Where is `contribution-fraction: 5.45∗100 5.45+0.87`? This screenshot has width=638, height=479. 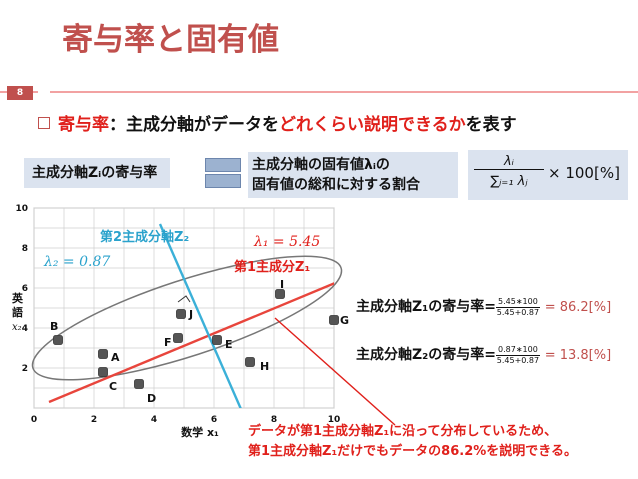
contribution-fraction: 5.45∗100 5.45+0.87 is located at coordinates (518, 307).